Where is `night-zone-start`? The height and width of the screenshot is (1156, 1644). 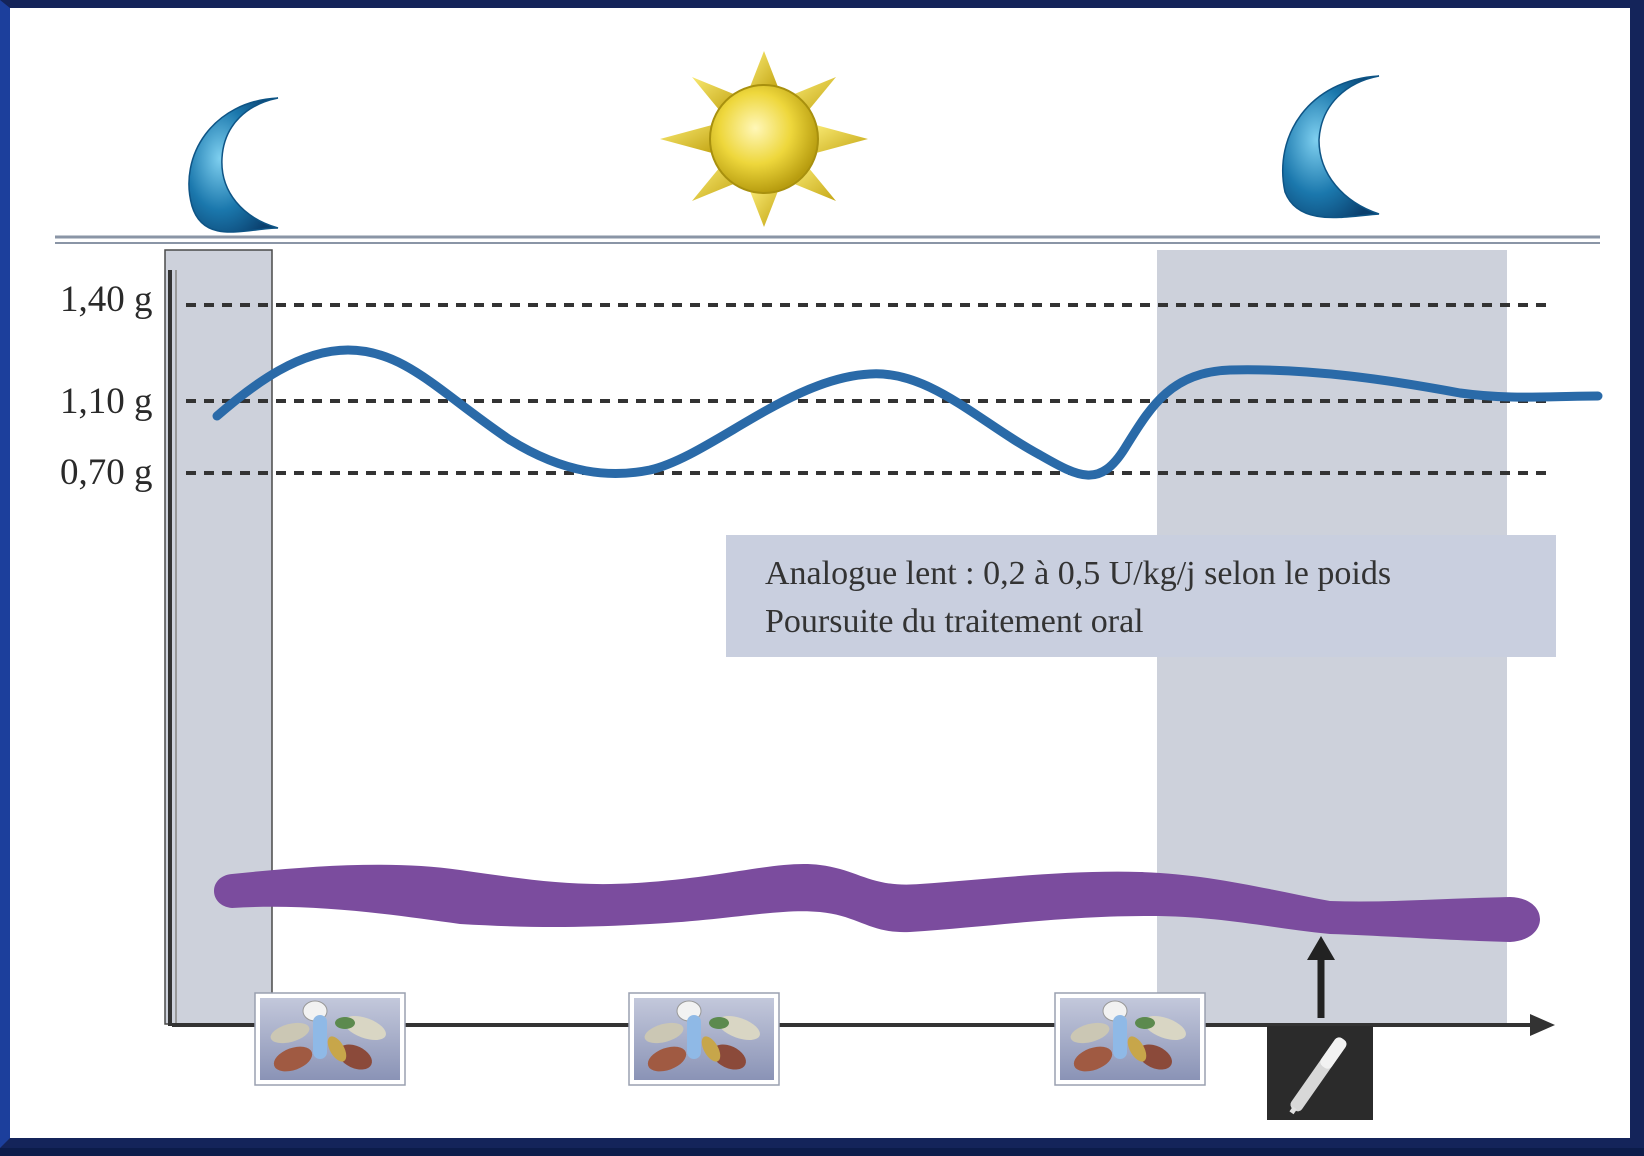
night-zone-start is located at coordinates (218, 637).